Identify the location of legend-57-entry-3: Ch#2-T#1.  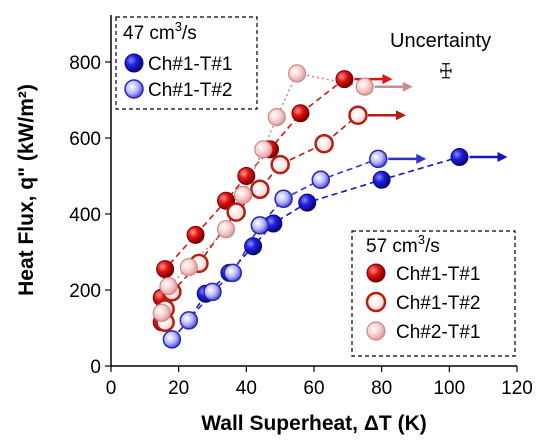
(438, 332).